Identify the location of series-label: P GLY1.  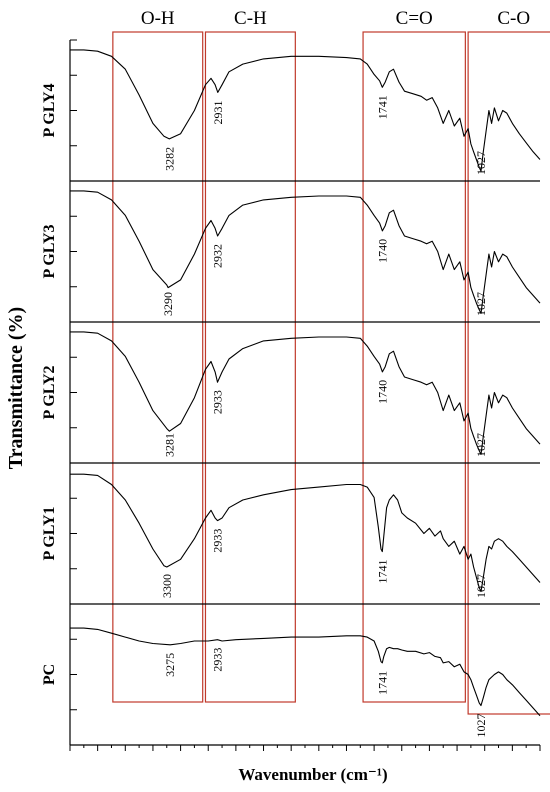
(49, 533).